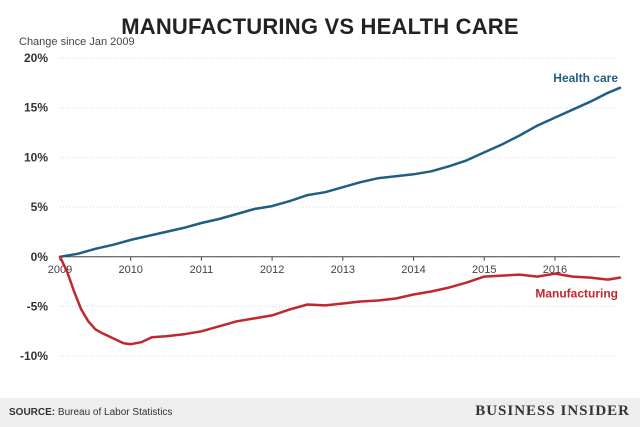 This screenshot has width=640, height=427. I want to click on y-tick-label: 0%, so click(40, 257).